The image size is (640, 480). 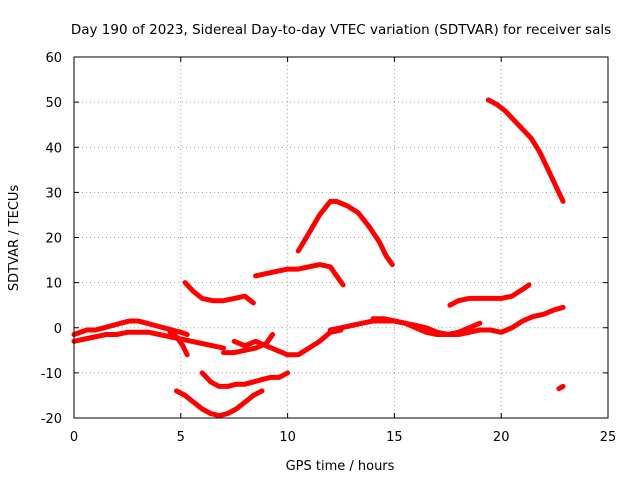 What do you see at coordinates (181, 437) in the screenshot?
I see `x-tick-label: 5` at bounding box center [181, 437].